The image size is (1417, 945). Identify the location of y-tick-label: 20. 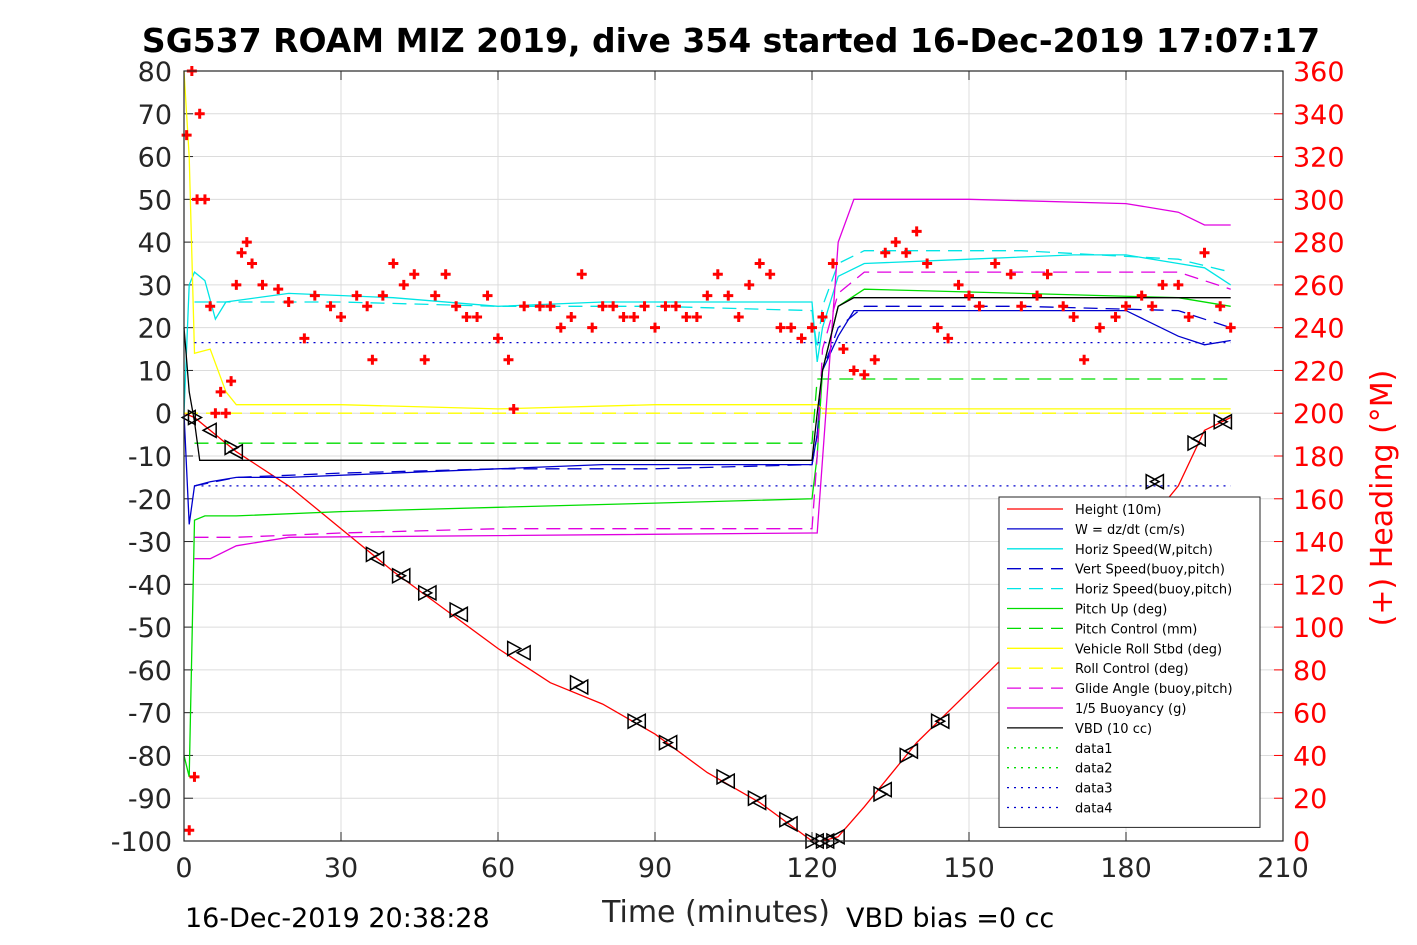
(155, 329).